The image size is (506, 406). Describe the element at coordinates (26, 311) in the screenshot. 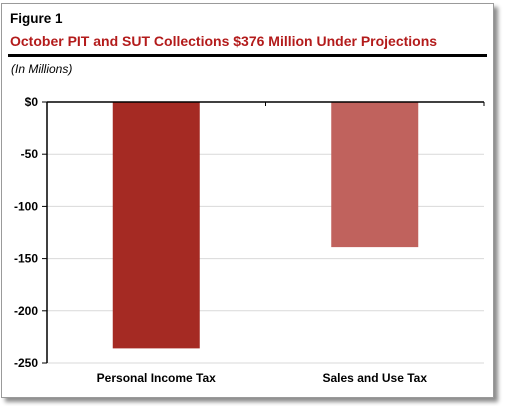

I see `y-tick-label: -200` at that location.